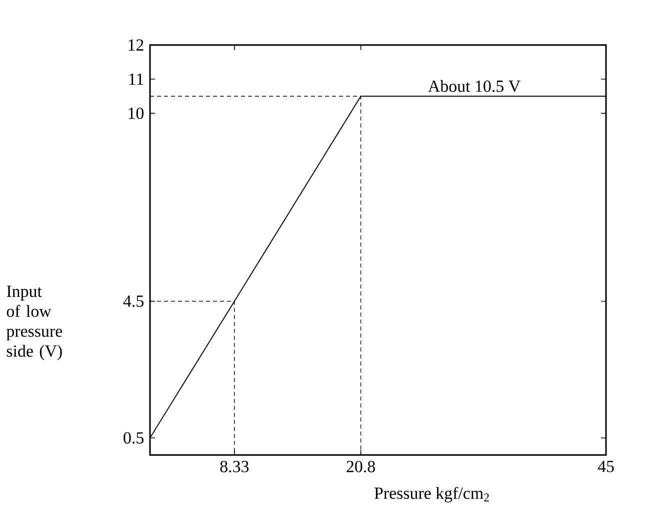 The height and width of the screenshot is (513, 650). What do you see at coordinates (234, 466) in the screenshot?
I see `x-tick-label: 8.33` at bounding box center [234, 466].